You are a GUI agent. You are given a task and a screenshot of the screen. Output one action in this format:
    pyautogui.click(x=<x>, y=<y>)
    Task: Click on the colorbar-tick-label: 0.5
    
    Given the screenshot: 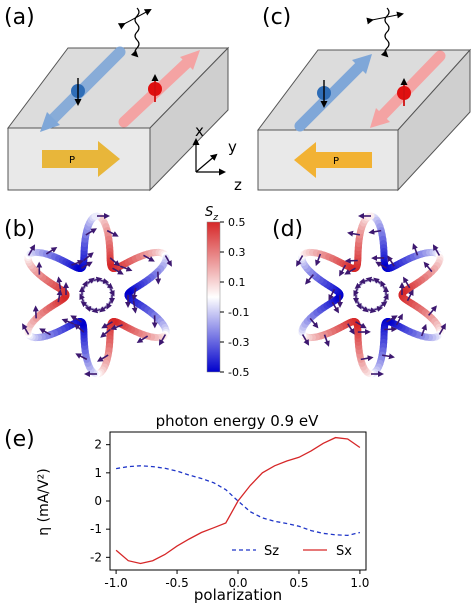 What is the action you would take?
    pyautogui.click(x=237, y=222)
    